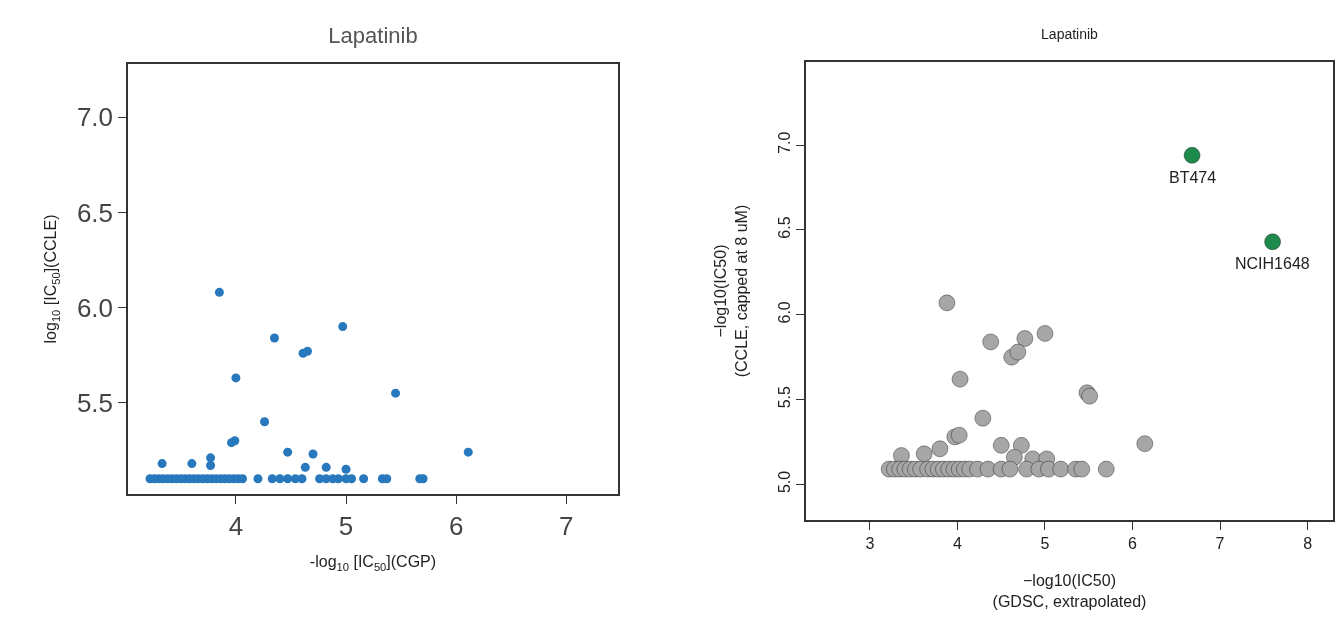 The image size is (1339, 641). What do you see at coordinates (373, 563) in the screenshot?
I see `x-axis-title: -log$_{10}$ [IC$_{50}$](CGP)` at bounding box center [373, 563].